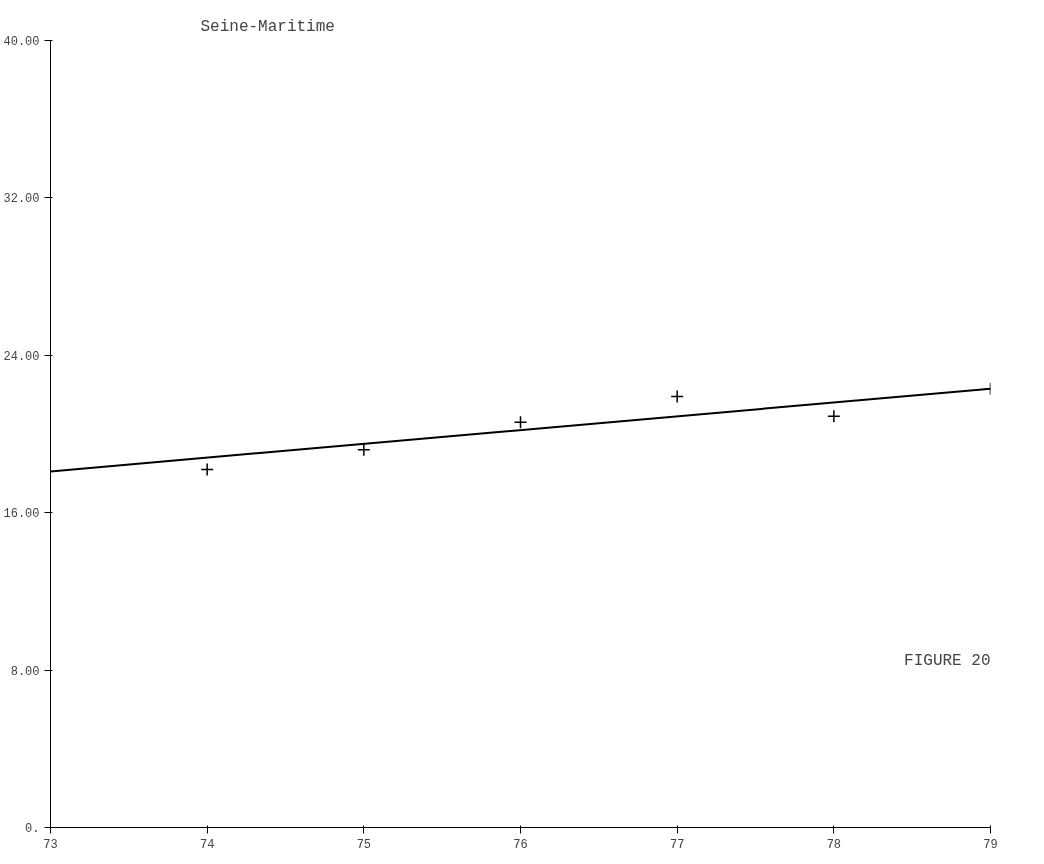  I want to click on chart-title: Seine-Maritime, so click(267, 26).